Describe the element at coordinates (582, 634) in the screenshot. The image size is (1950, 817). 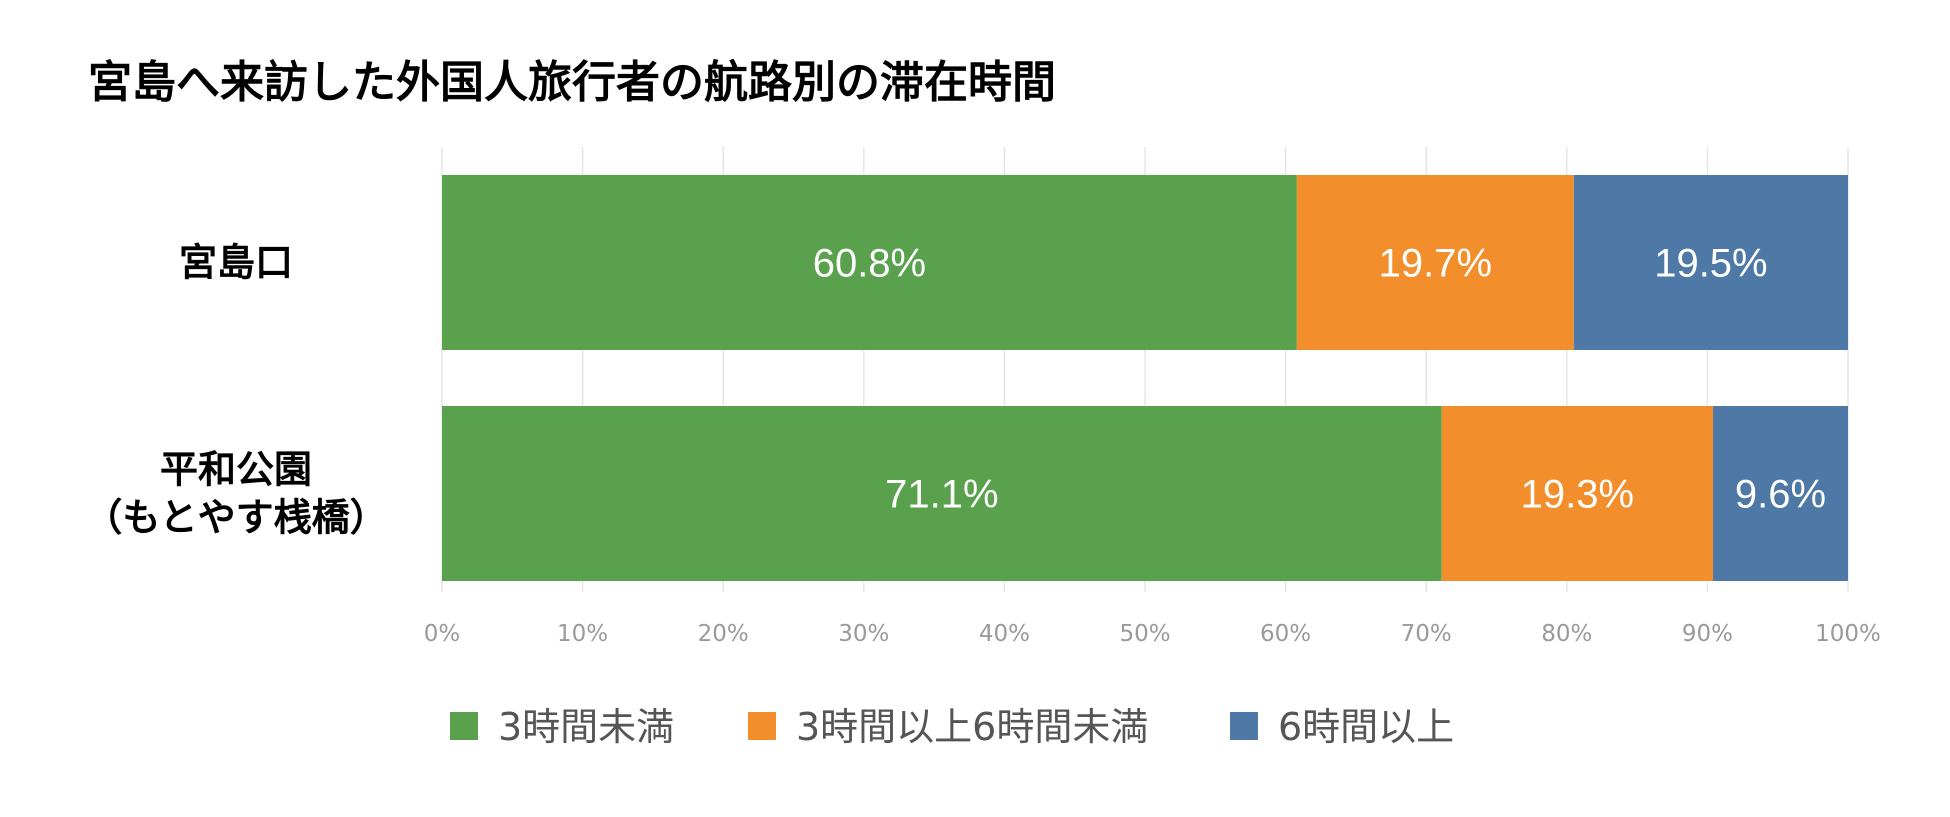
I see `x-tick-label: 10%` at that location.